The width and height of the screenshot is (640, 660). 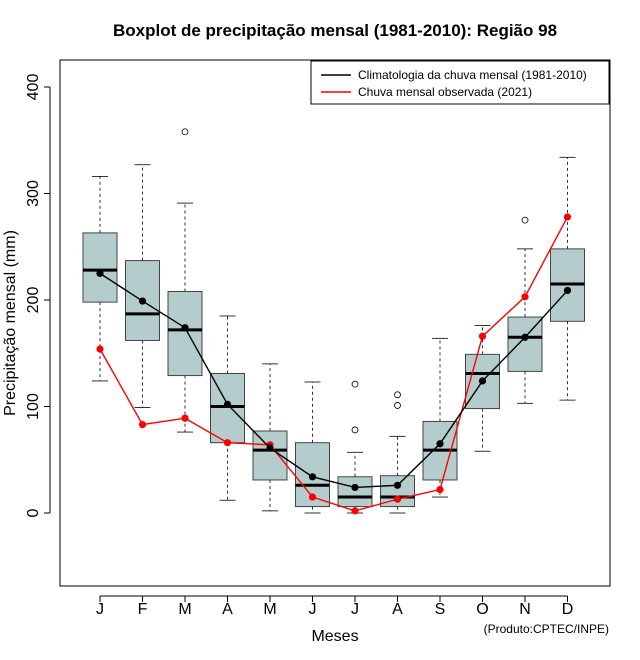 What do you see at coordinates (143, 609) in the screenshot?
I see `x-tick-label: F` at bounding box center [143, 609].